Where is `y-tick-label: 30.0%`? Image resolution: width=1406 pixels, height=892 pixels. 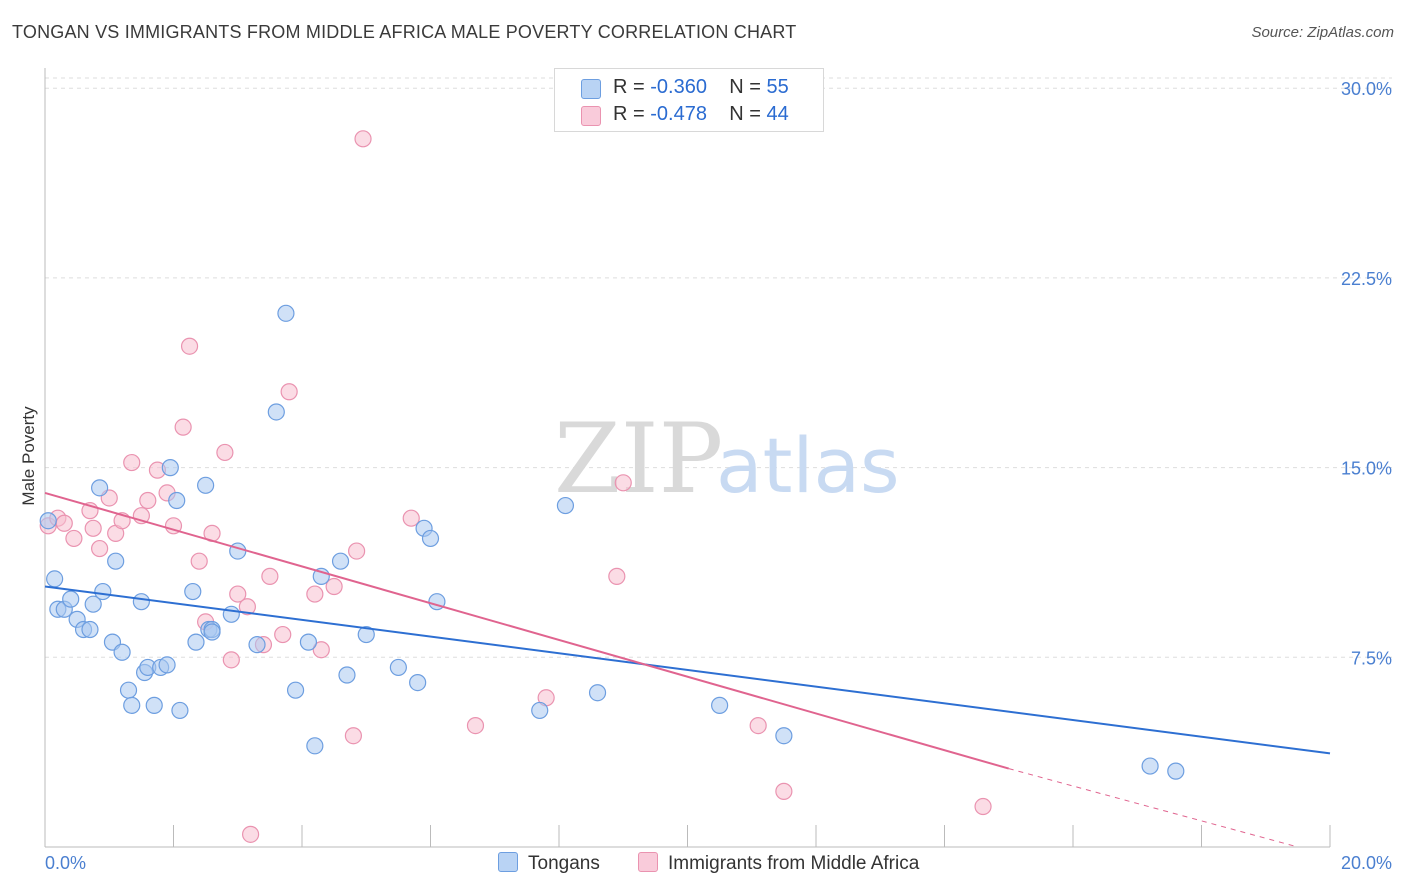 y-tick-label: 30.0% is located at coordinates (1366, 89).